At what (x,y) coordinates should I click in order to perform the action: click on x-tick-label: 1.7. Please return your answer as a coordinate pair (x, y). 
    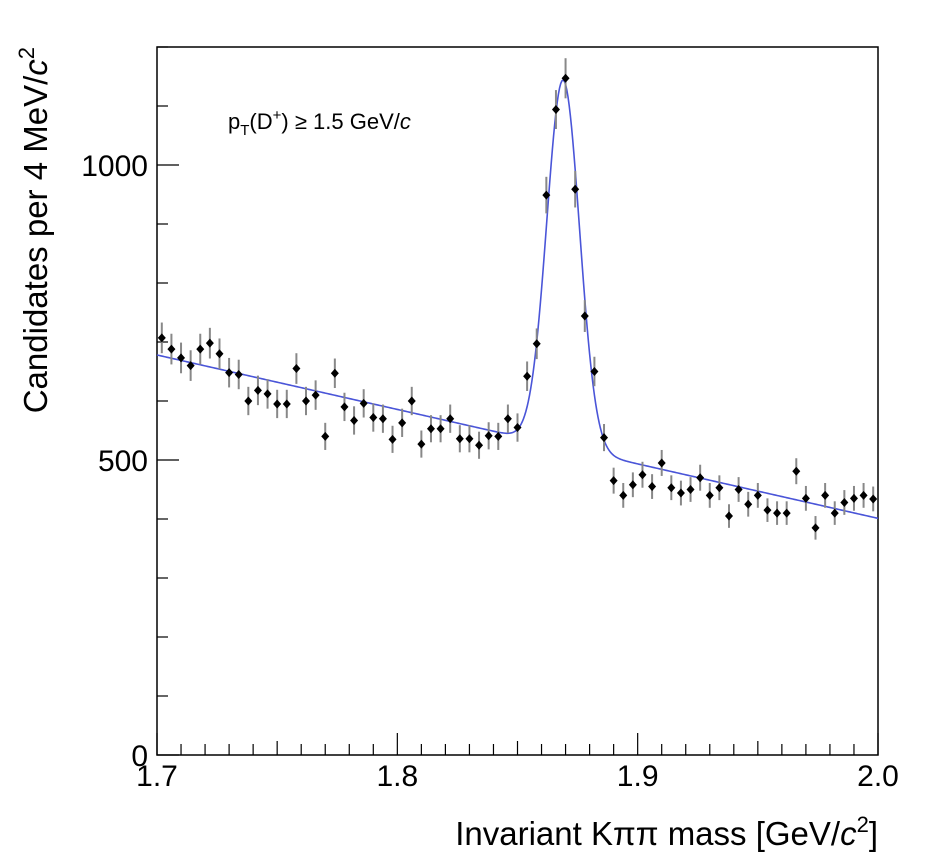
    Looking at the image, I should click on (157, 776).